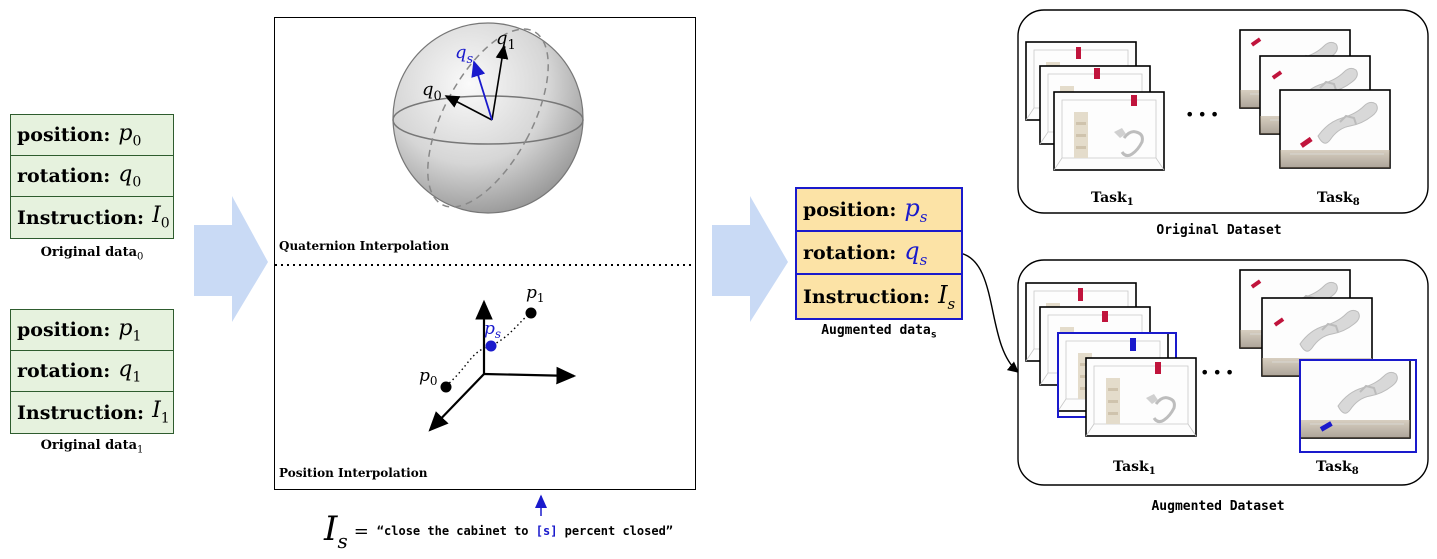 The image size is (1437, 559). Describe the element at coordinates (130, 371) in the screenshot. I see `rotation-symbol: q1` at that location.